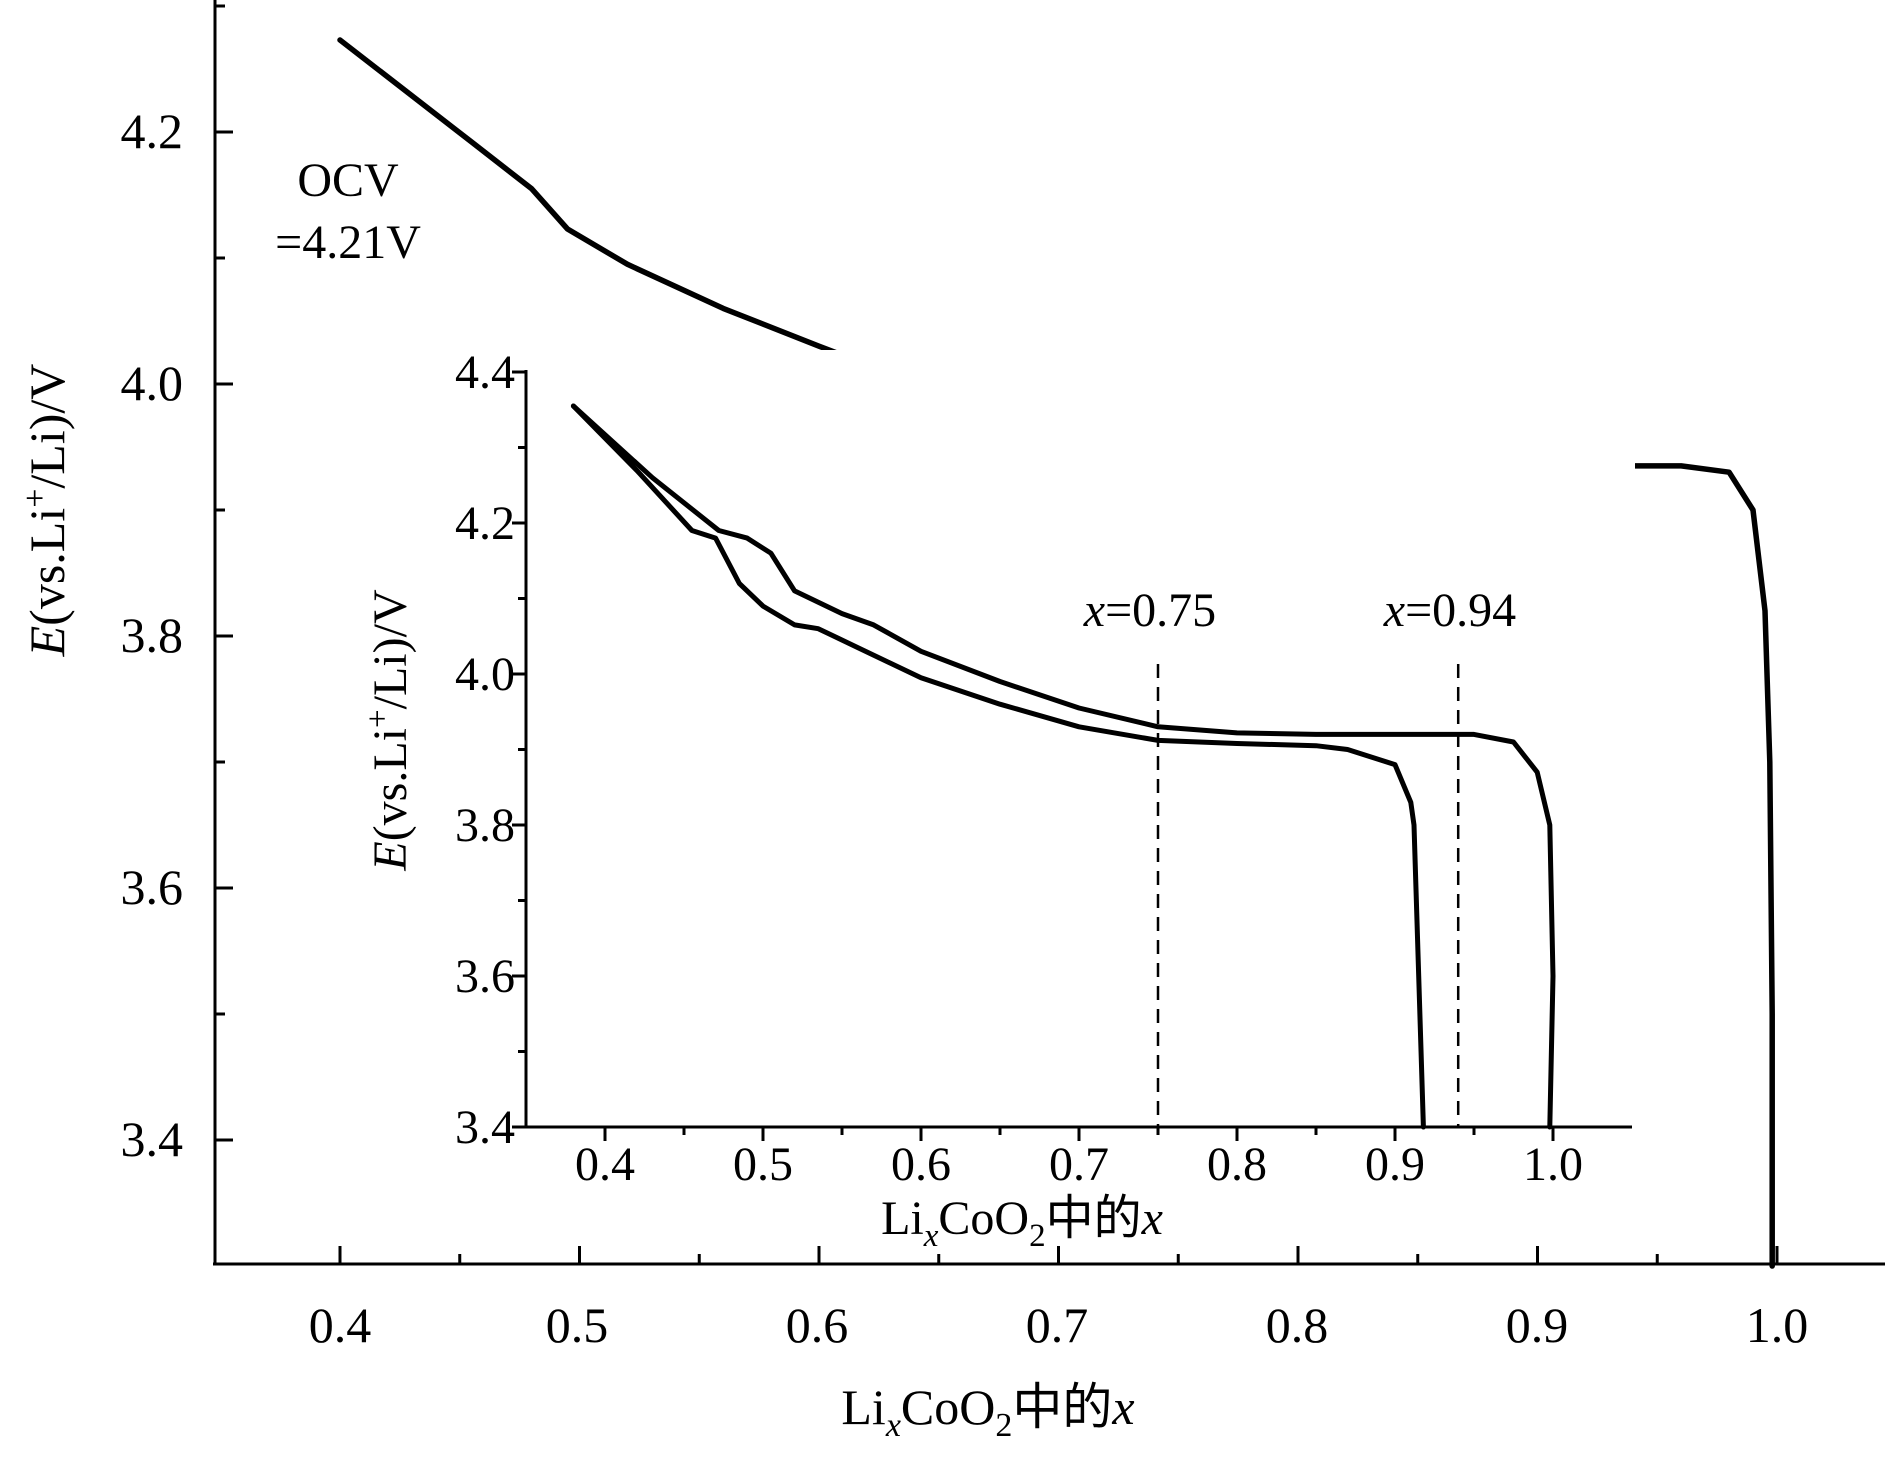 This screenshot has width=1885, height=1460. What do you see at coordinates (1553, 1164) in the screenshot?
I see `inset-x-tick-label: 1.0` at bounding box center [1553, 1164].